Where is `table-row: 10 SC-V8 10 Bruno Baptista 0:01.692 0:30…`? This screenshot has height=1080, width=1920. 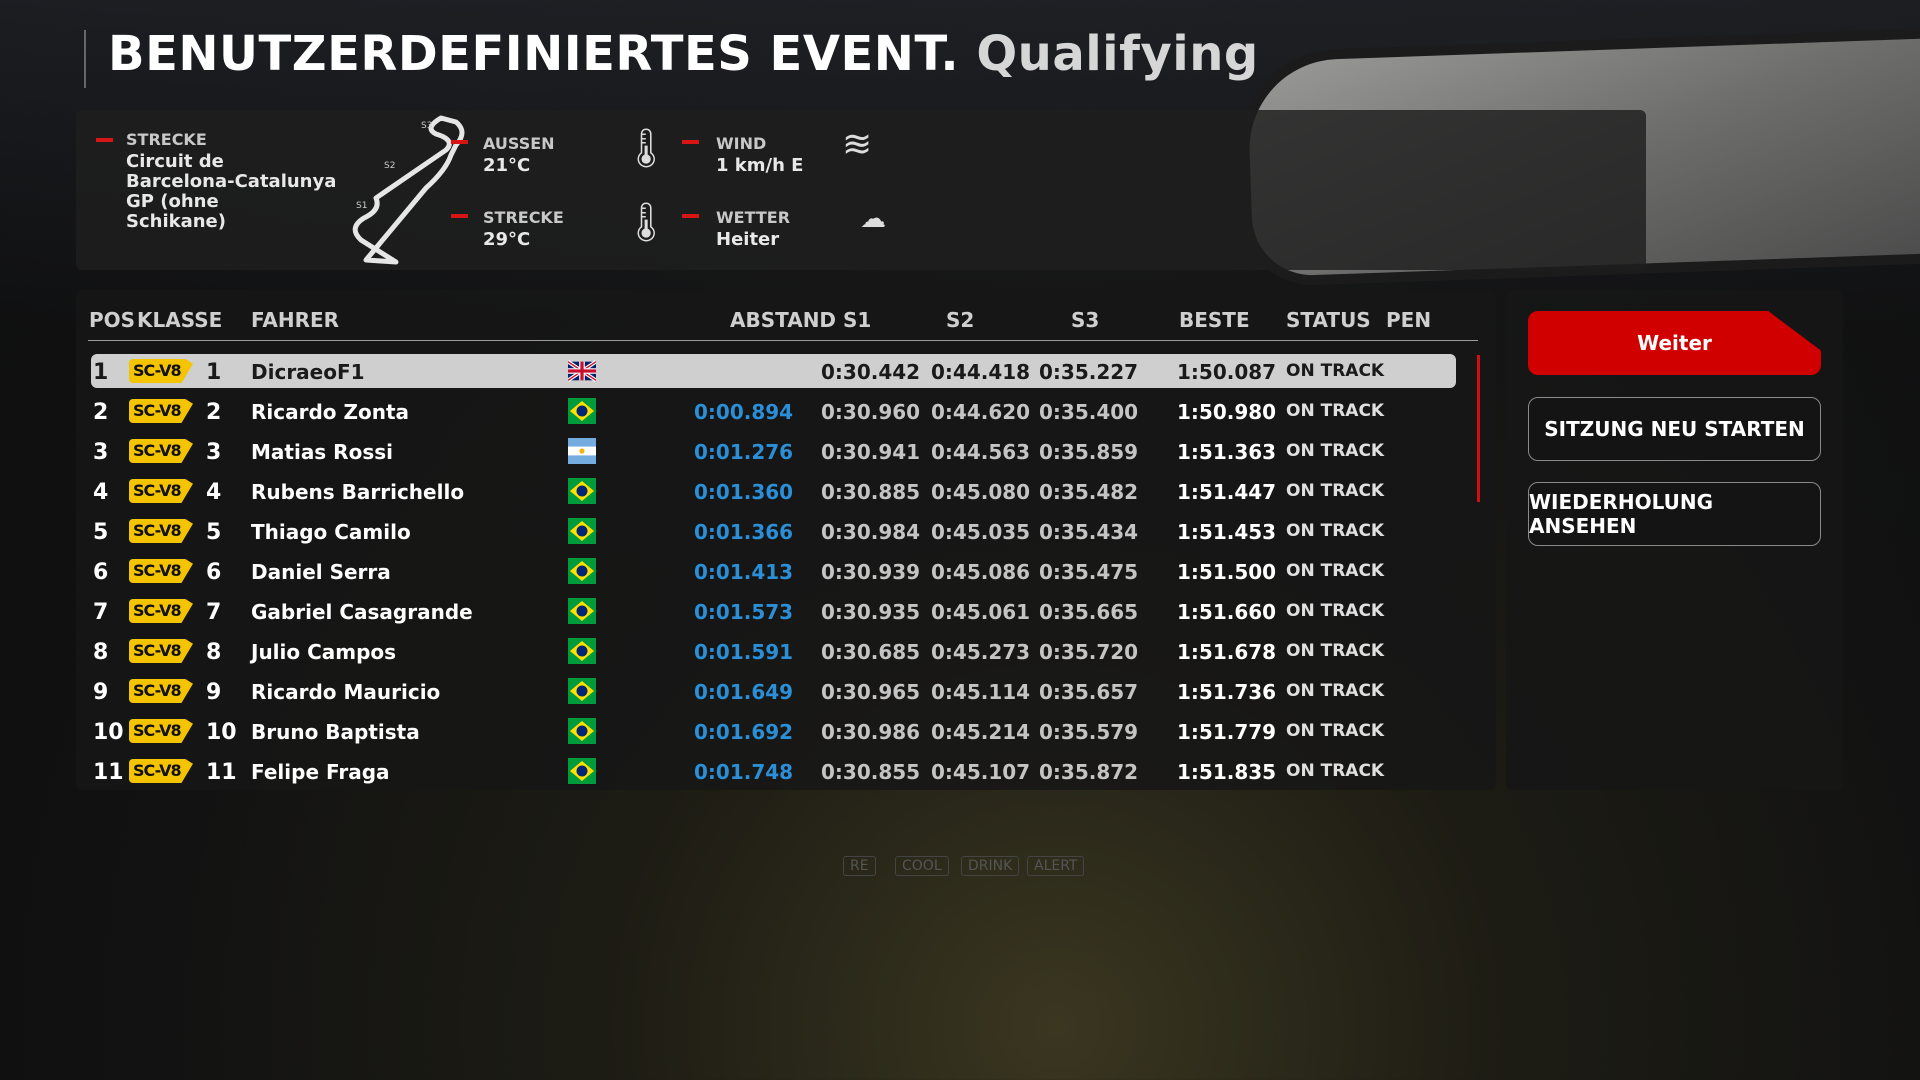 table-row: 10 SC-V8 10 Bruno Baptista 0:01.692 0:30… is located at coordinates (773, 731).